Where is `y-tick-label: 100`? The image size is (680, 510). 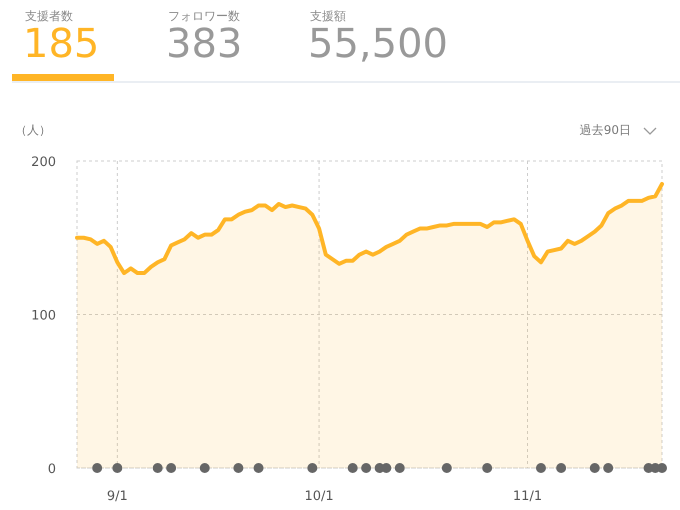
y-tick-label: 100 is located at coordinates (43, 316).